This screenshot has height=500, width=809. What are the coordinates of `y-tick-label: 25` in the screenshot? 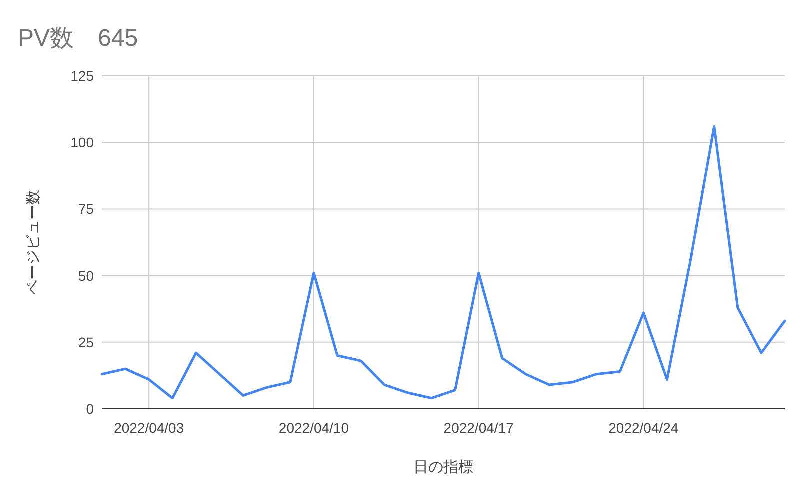 It's located at (86, 342).